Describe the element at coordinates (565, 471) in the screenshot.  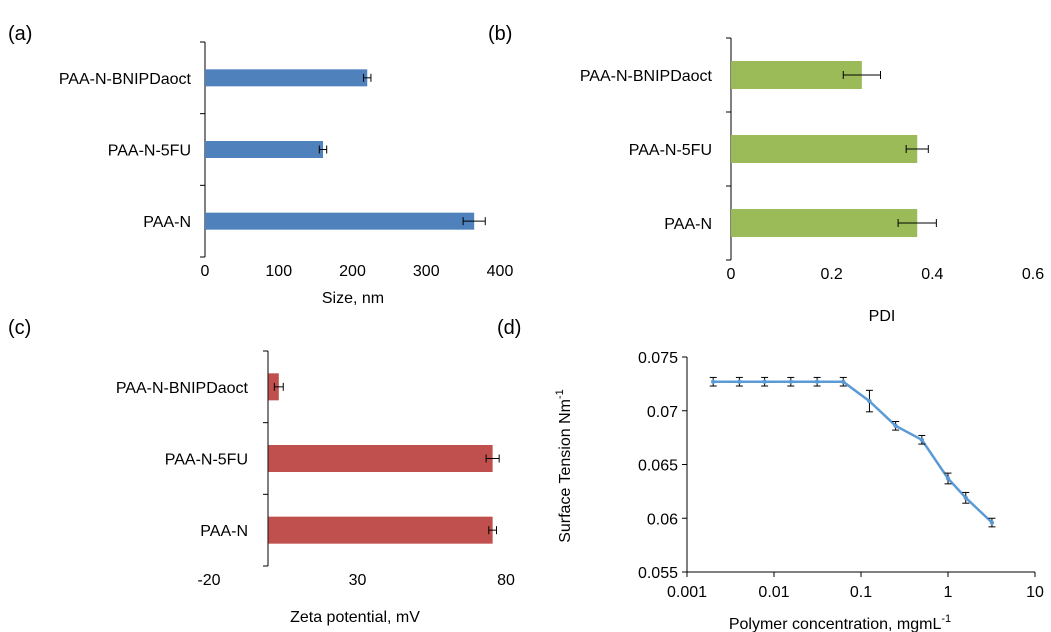
I see `panel-d-y-axis-label-main: Surface Tension Nm` at that location.